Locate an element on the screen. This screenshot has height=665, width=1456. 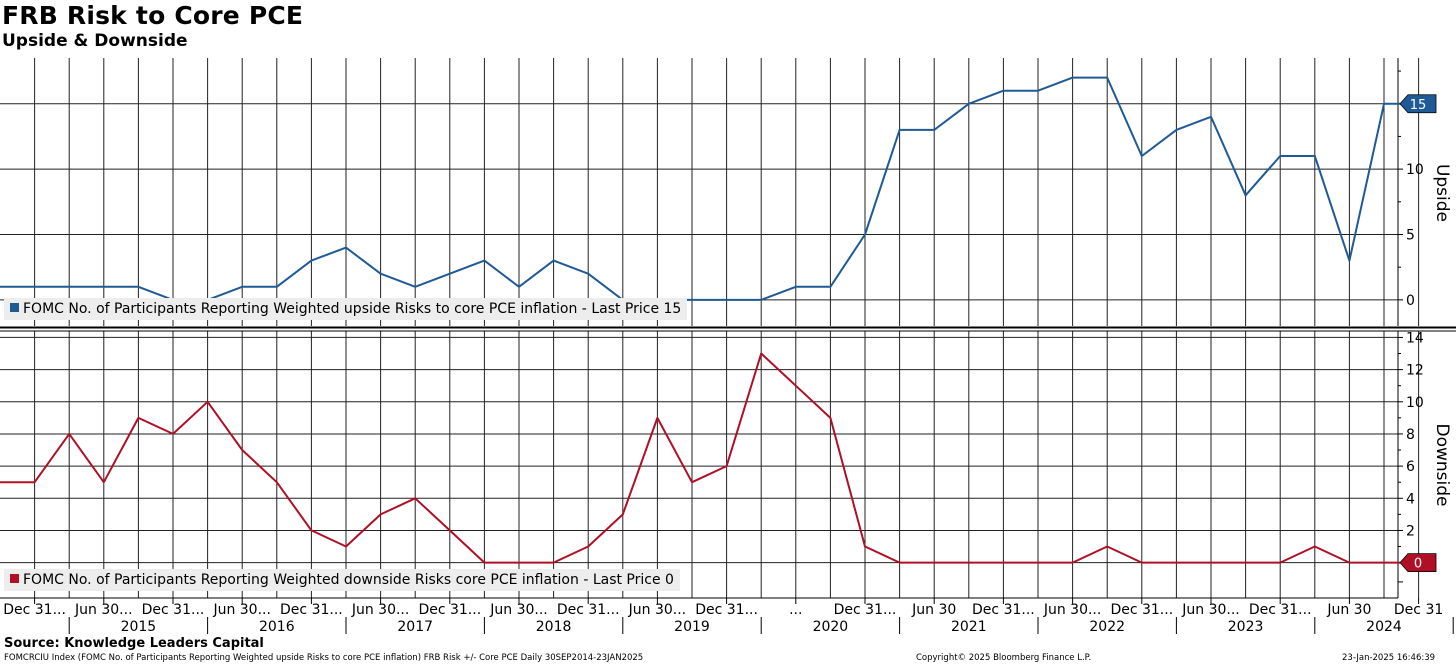
downside-axis-title: Downside is located at coordinates (1442, 465).